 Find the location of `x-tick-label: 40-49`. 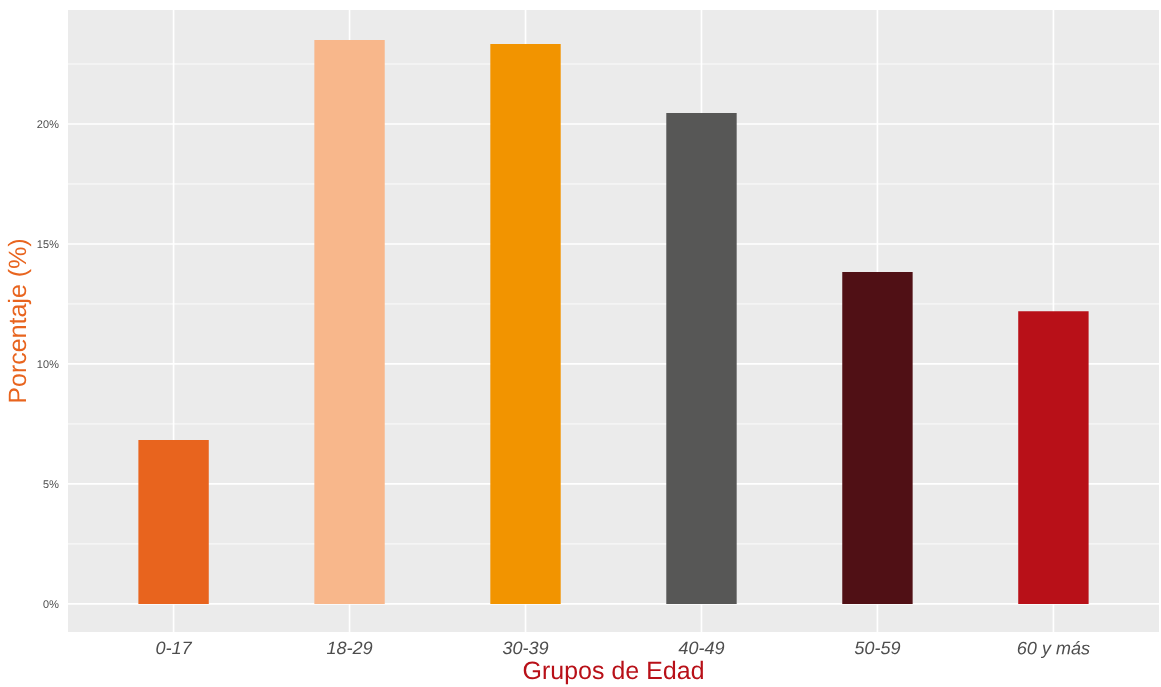

x-tick-label: 40-49 is located at coordinates (701, 648).